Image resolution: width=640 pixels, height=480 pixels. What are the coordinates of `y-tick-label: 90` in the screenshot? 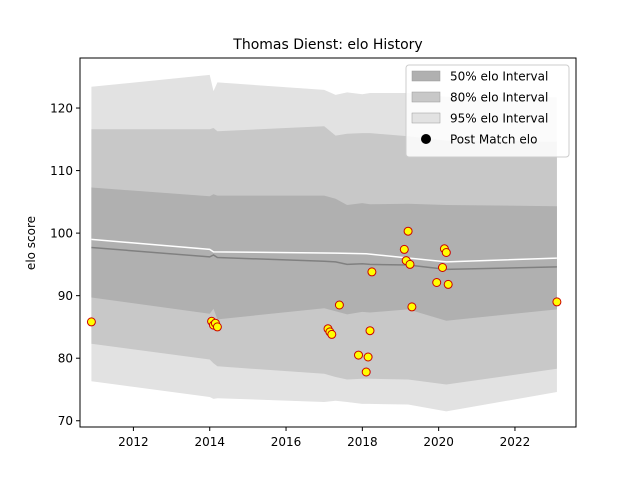 It's located at (65, 296).